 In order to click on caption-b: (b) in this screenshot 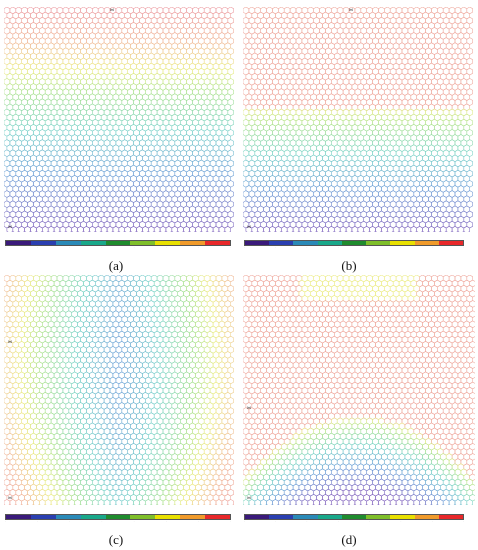, I will do `click(349, 265)`.